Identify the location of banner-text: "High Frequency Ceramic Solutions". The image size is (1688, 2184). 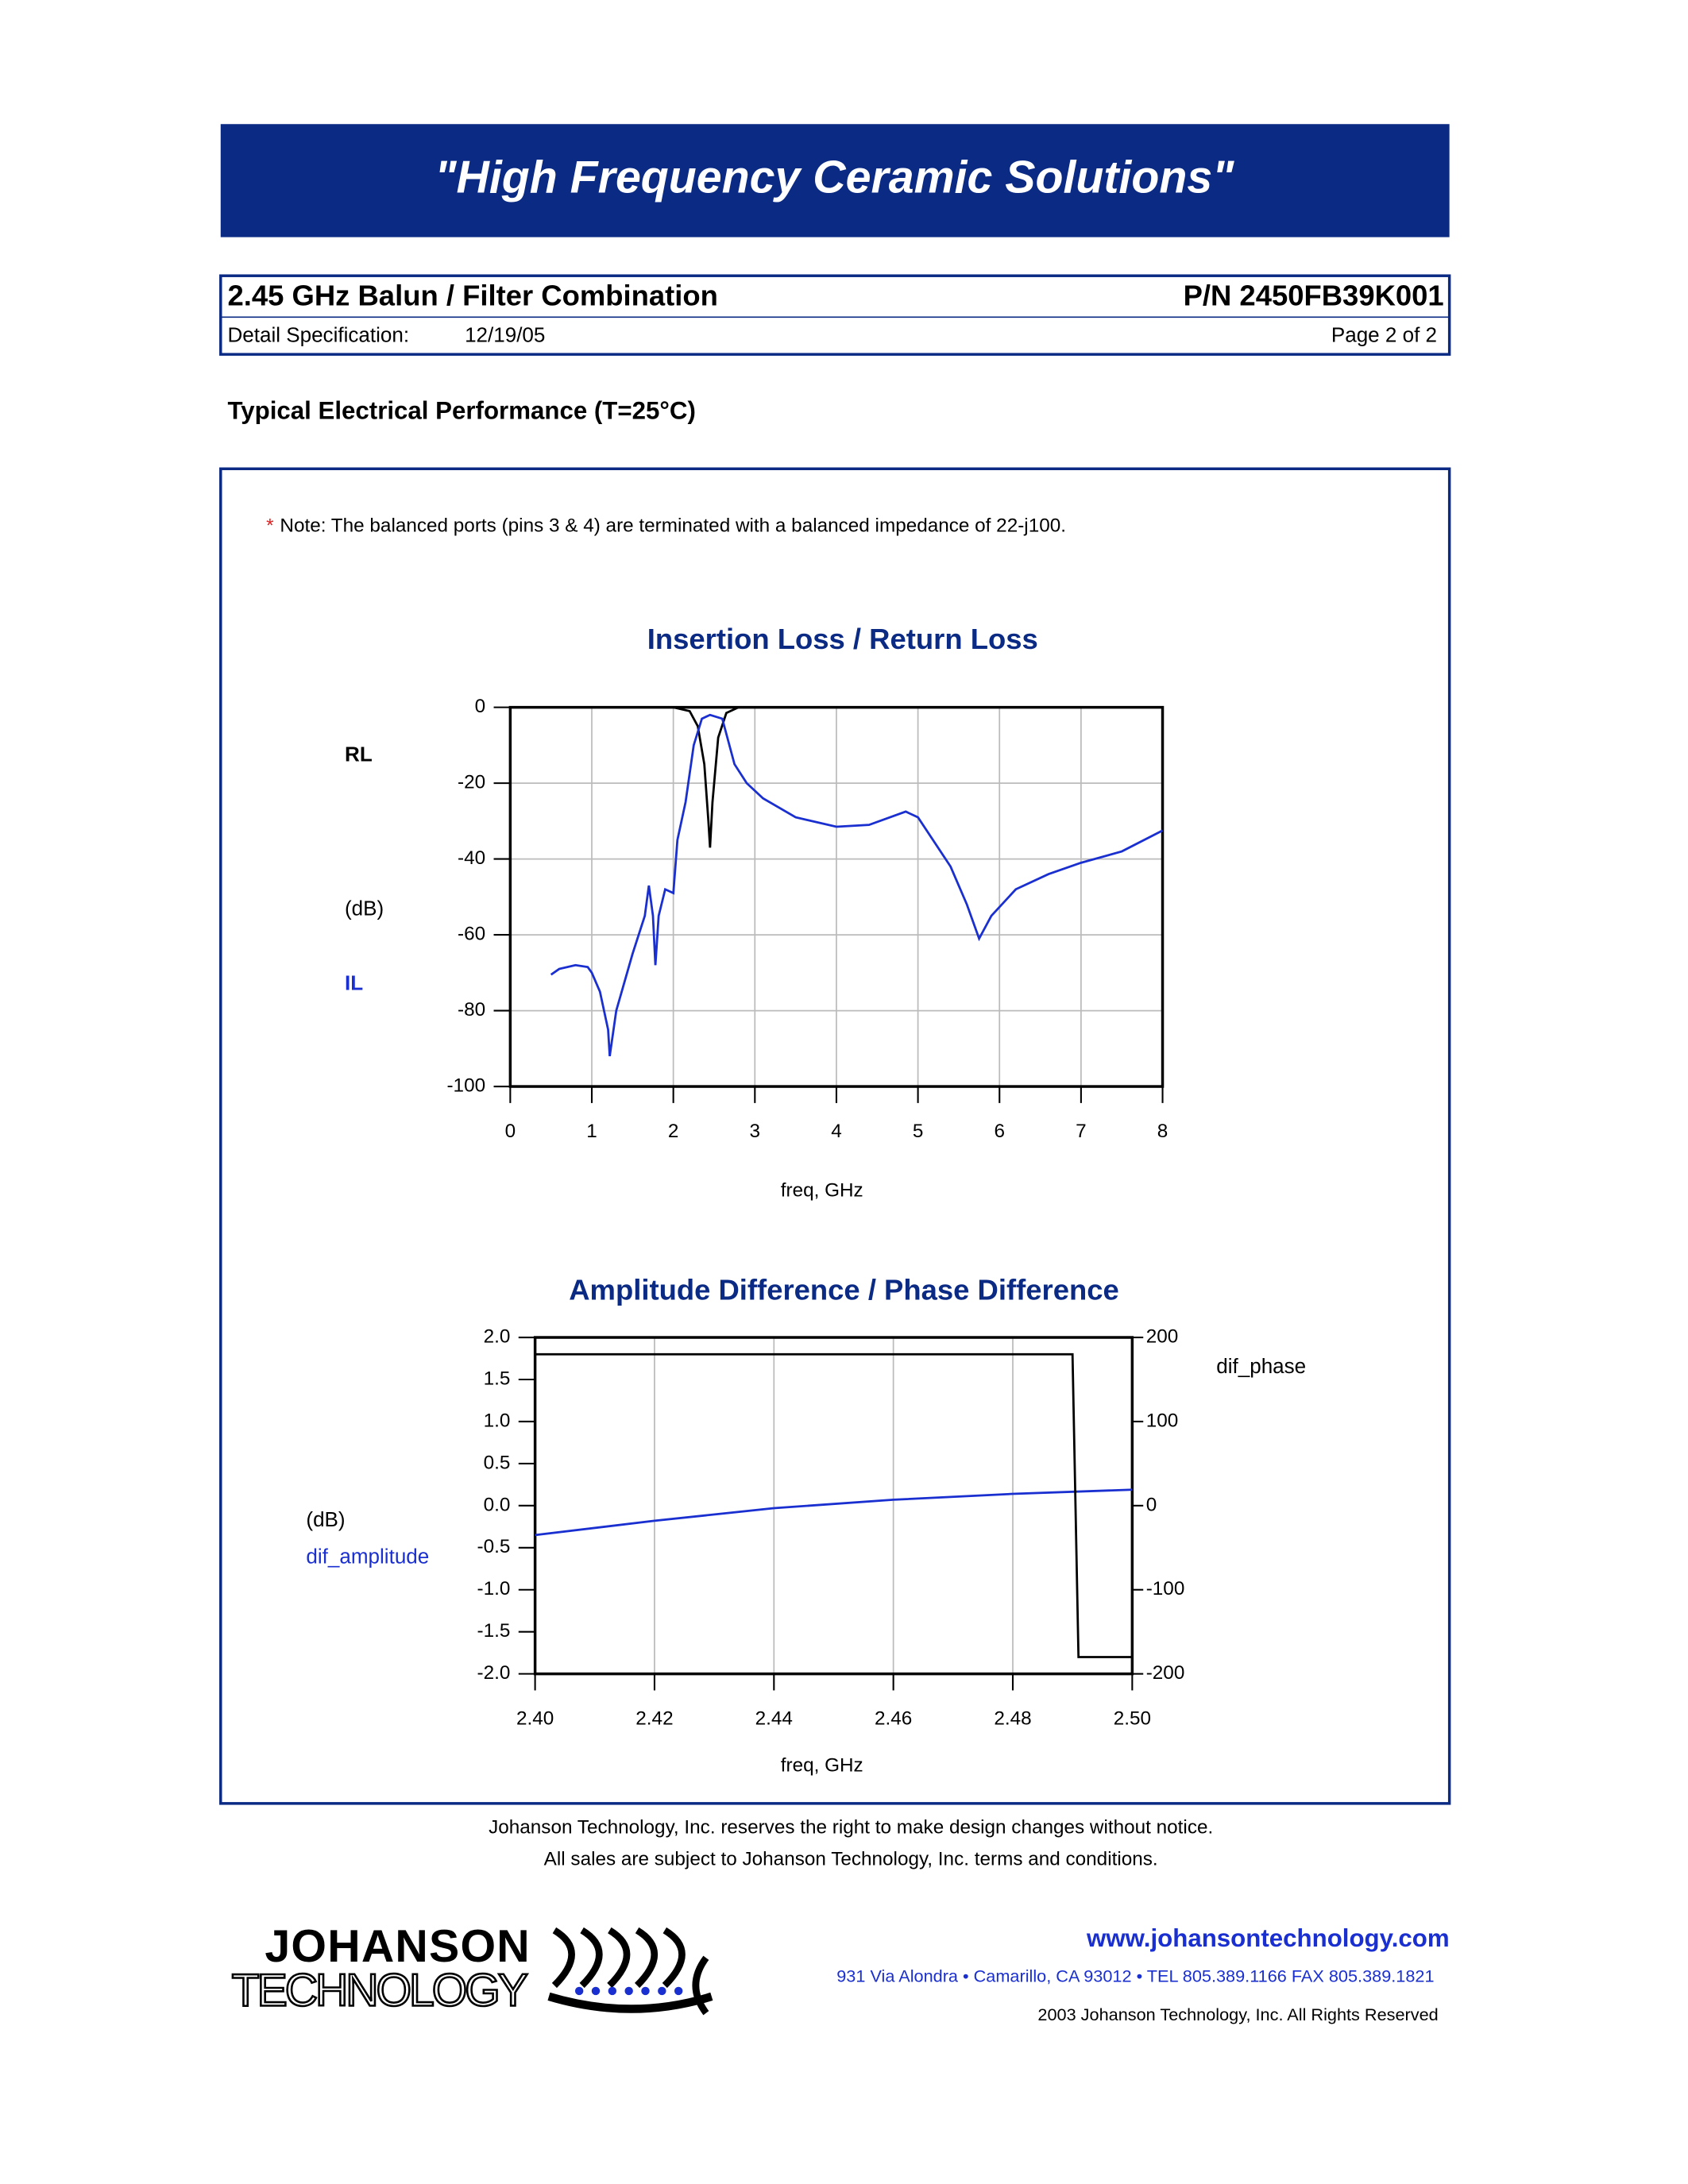
(835, 177).